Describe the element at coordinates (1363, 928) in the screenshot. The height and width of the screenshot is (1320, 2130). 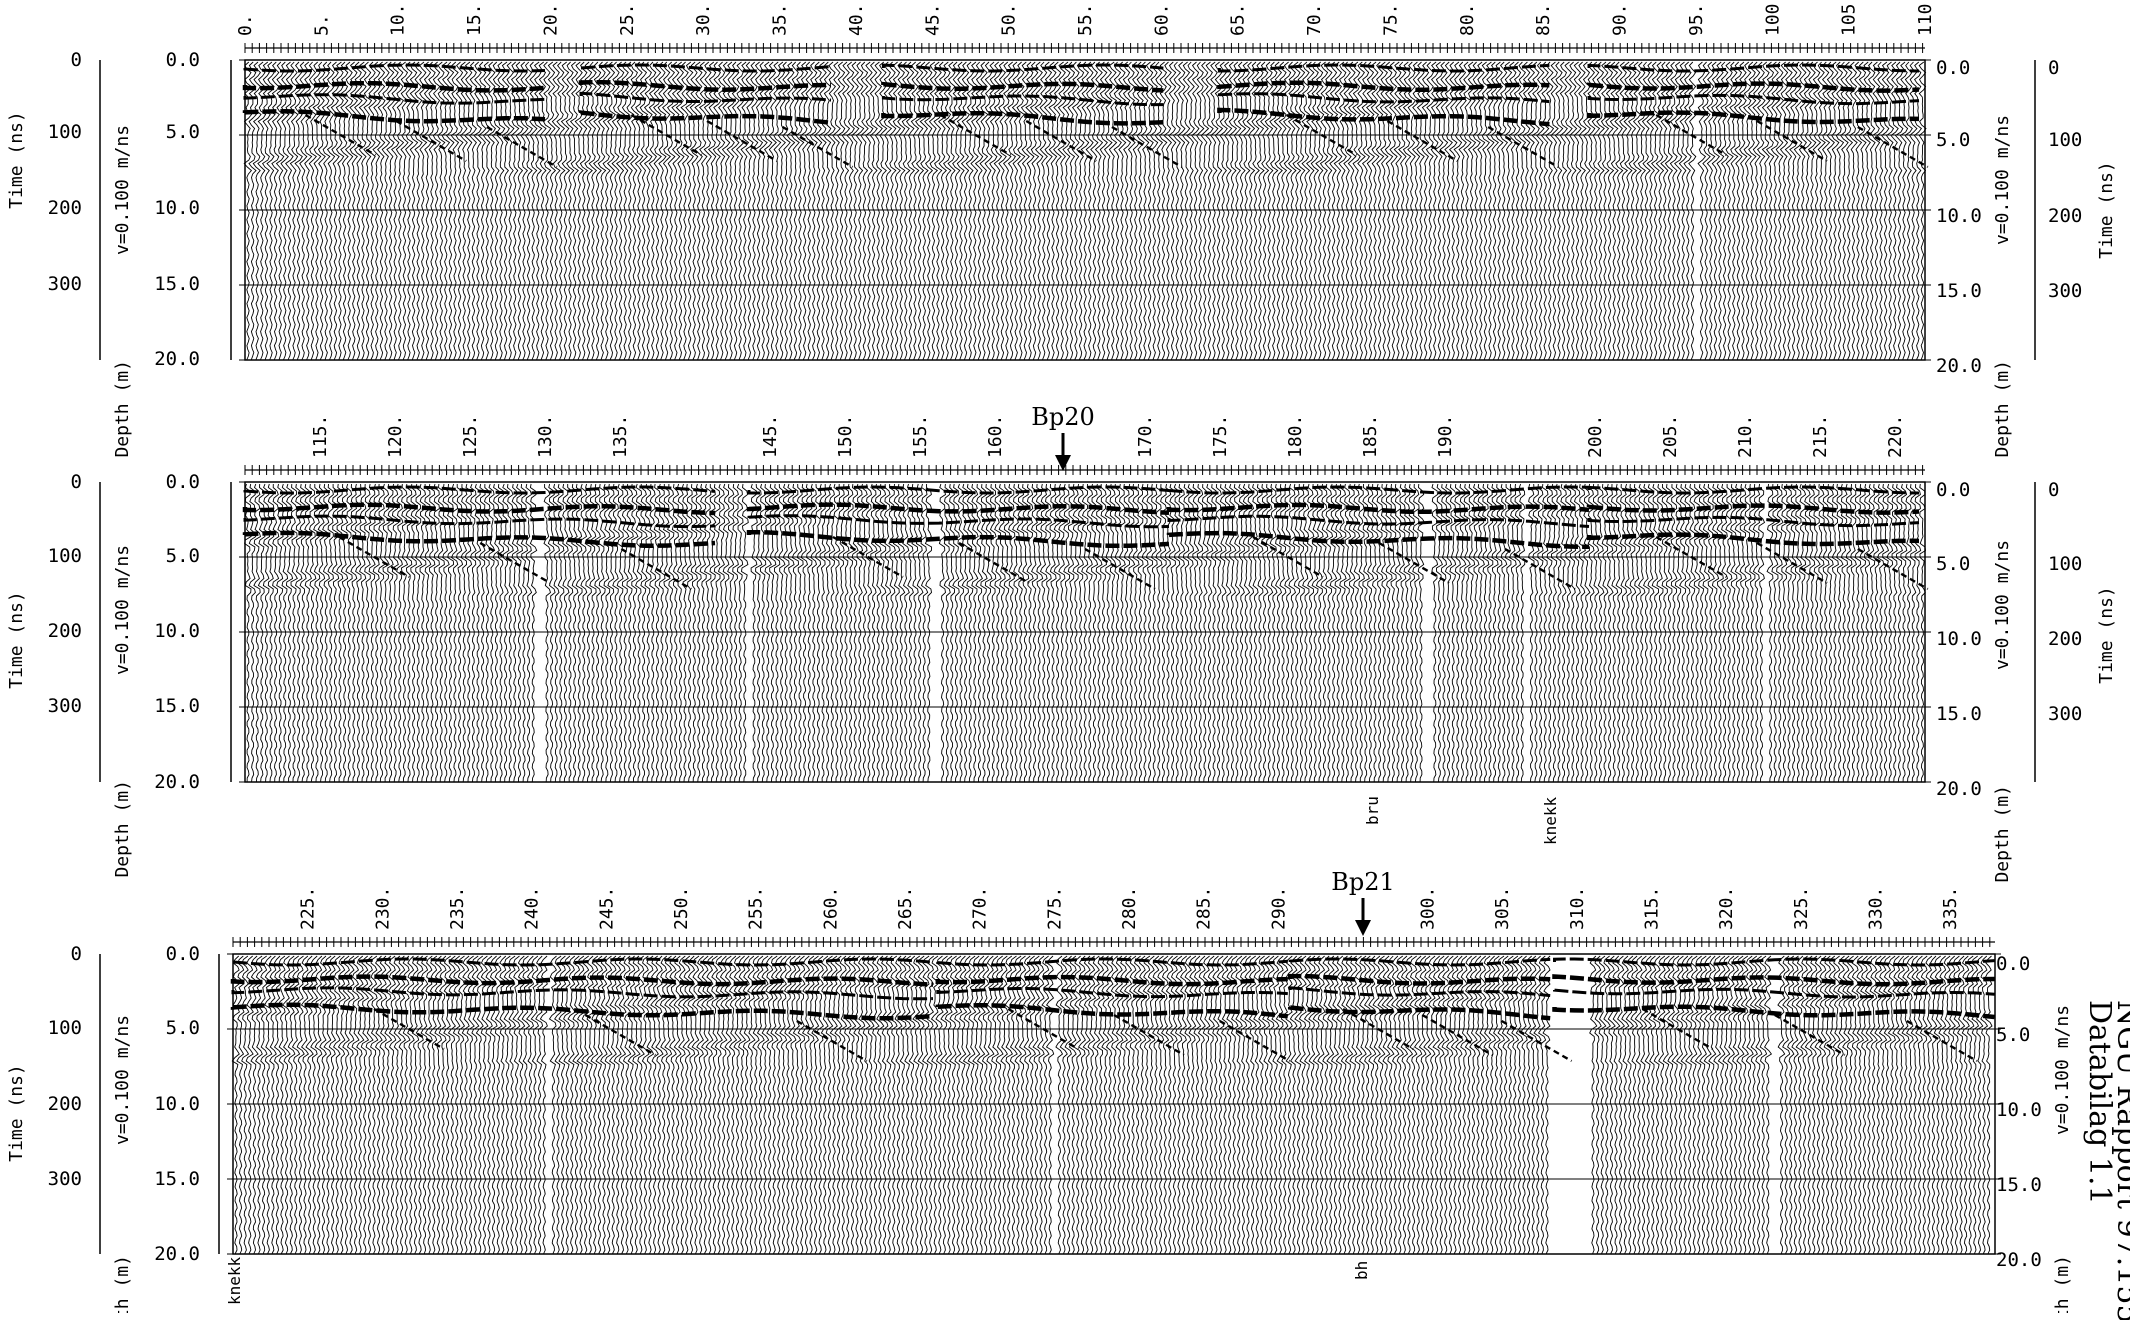
I see `marker-arrow-head` at that location.